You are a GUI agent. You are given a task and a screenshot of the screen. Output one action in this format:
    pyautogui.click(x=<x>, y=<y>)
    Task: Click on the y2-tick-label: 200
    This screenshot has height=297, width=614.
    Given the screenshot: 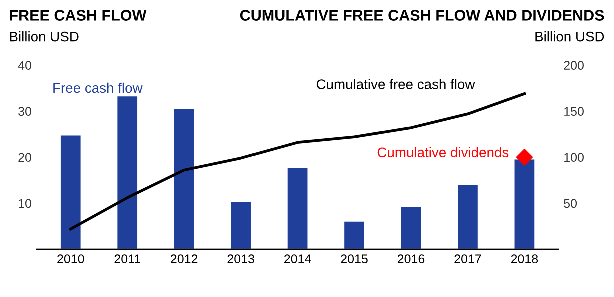 What is the action you would take?
    pyautogui.click(x=574, y=65)
    